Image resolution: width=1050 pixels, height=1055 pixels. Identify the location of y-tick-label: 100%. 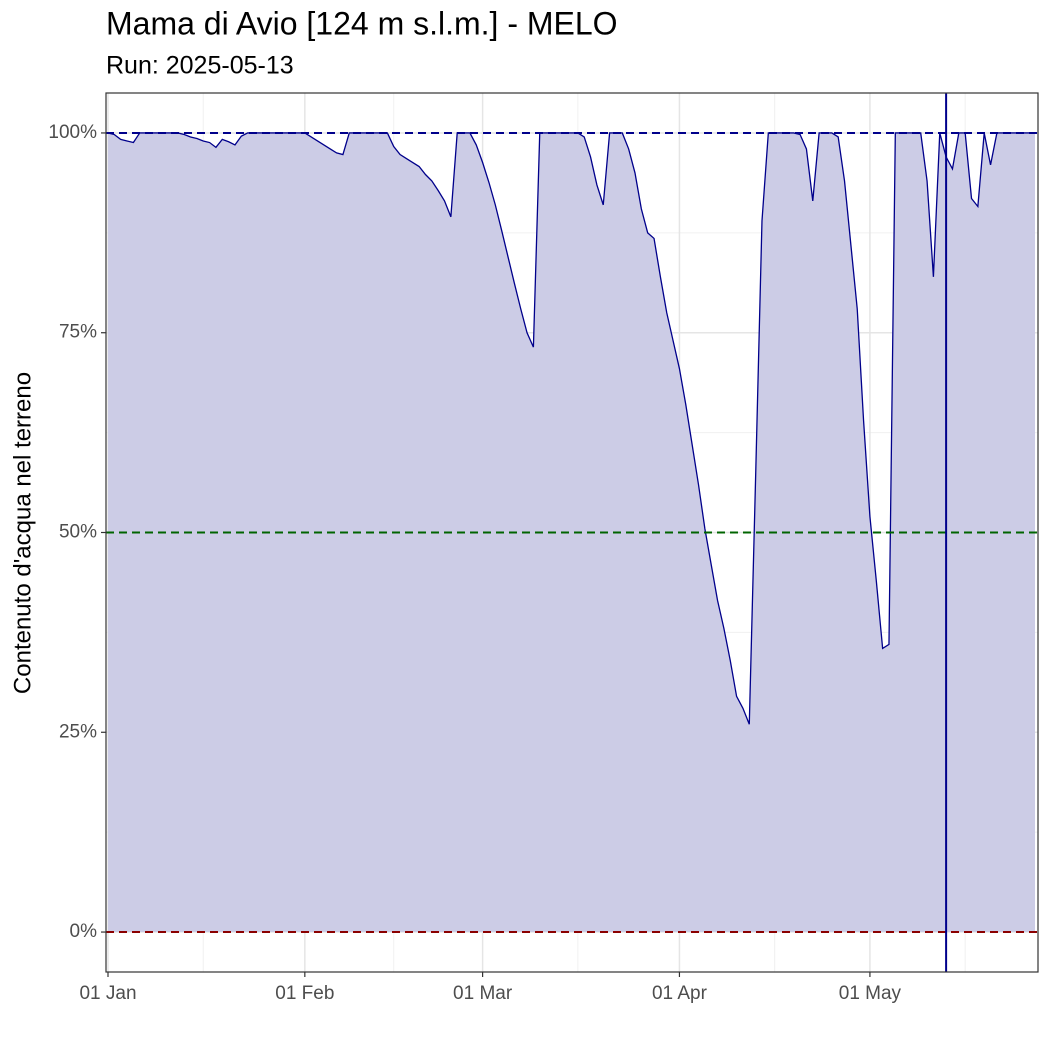
(72, 132).